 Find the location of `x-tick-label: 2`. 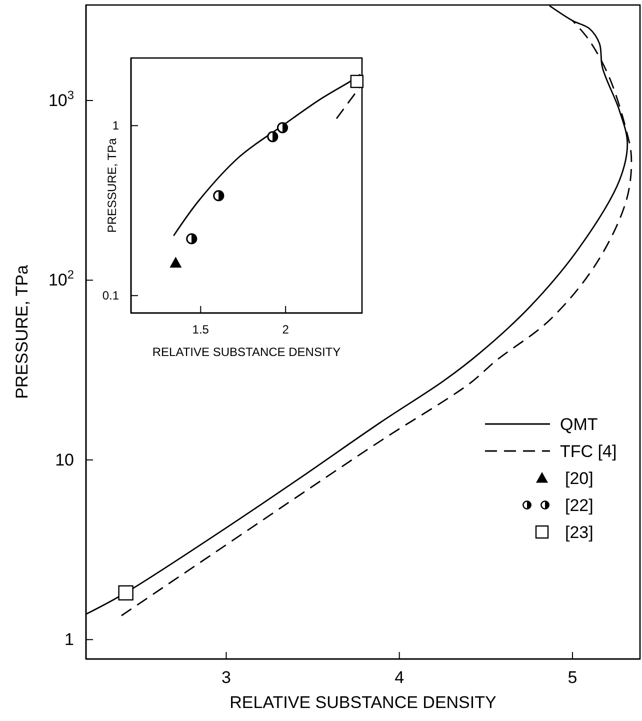

x-tick-label: 2 is located at coordinates (286, 329).